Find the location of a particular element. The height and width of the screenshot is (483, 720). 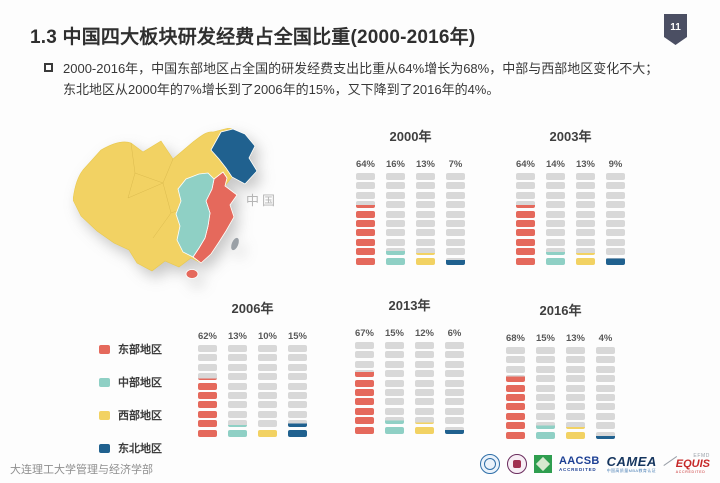

waffle-columns: 67% 15% 12% 6% is located at coordinates (409, 382).